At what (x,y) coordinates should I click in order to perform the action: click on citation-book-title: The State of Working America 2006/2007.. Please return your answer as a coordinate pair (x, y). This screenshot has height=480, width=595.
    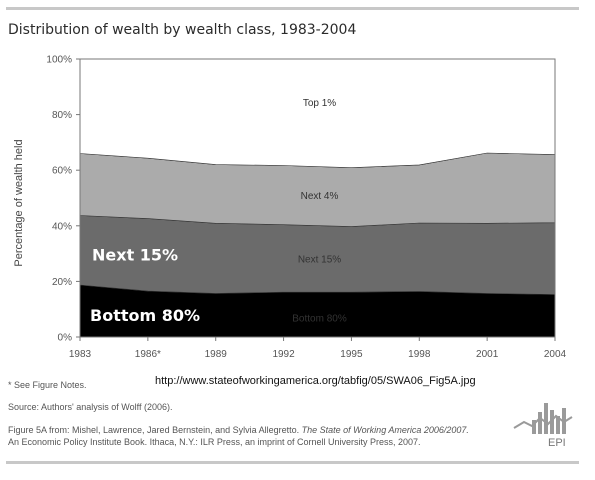
    Looking at the image, I should click on (385, 430).